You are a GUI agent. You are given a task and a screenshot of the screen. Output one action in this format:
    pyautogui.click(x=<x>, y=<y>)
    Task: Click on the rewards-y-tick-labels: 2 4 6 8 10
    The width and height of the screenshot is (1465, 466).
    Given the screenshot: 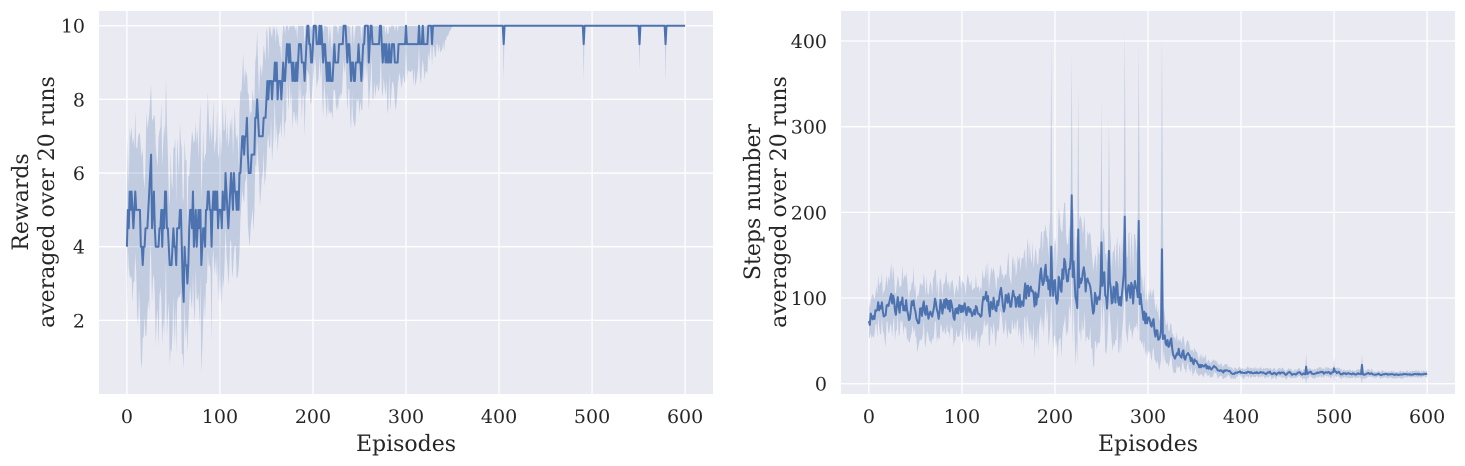 What is the action you would take?
    pyautogui.click(x=73, y=174)
    